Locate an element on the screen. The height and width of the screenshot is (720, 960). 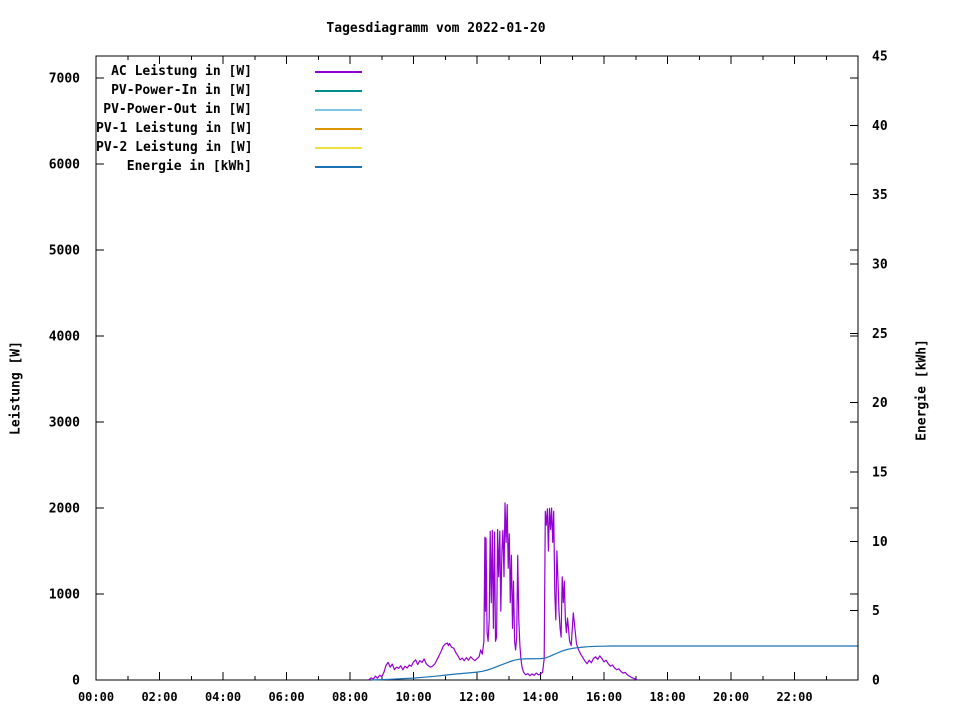
legend-row-pv-power-in: PV-Power-In in [W] is located at coordinates (229, 90).